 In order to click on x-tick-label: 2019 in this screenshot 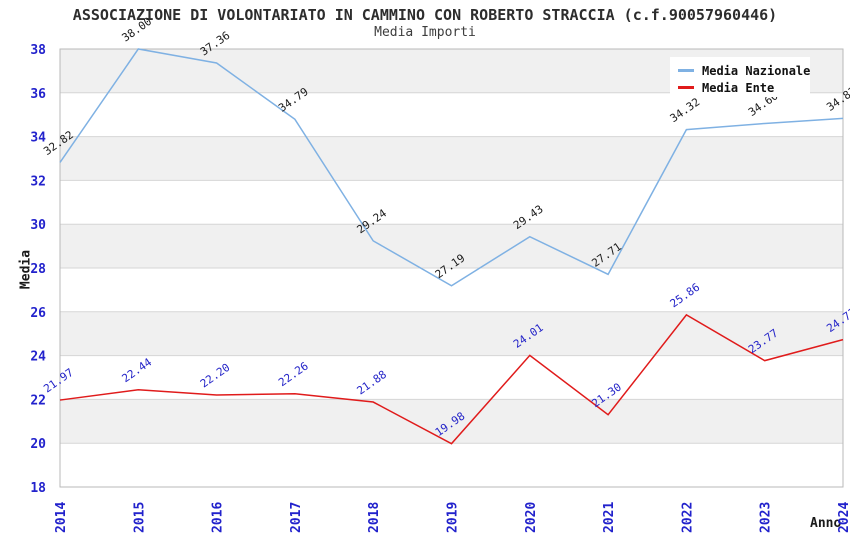, I will do `click(453, 517)`.